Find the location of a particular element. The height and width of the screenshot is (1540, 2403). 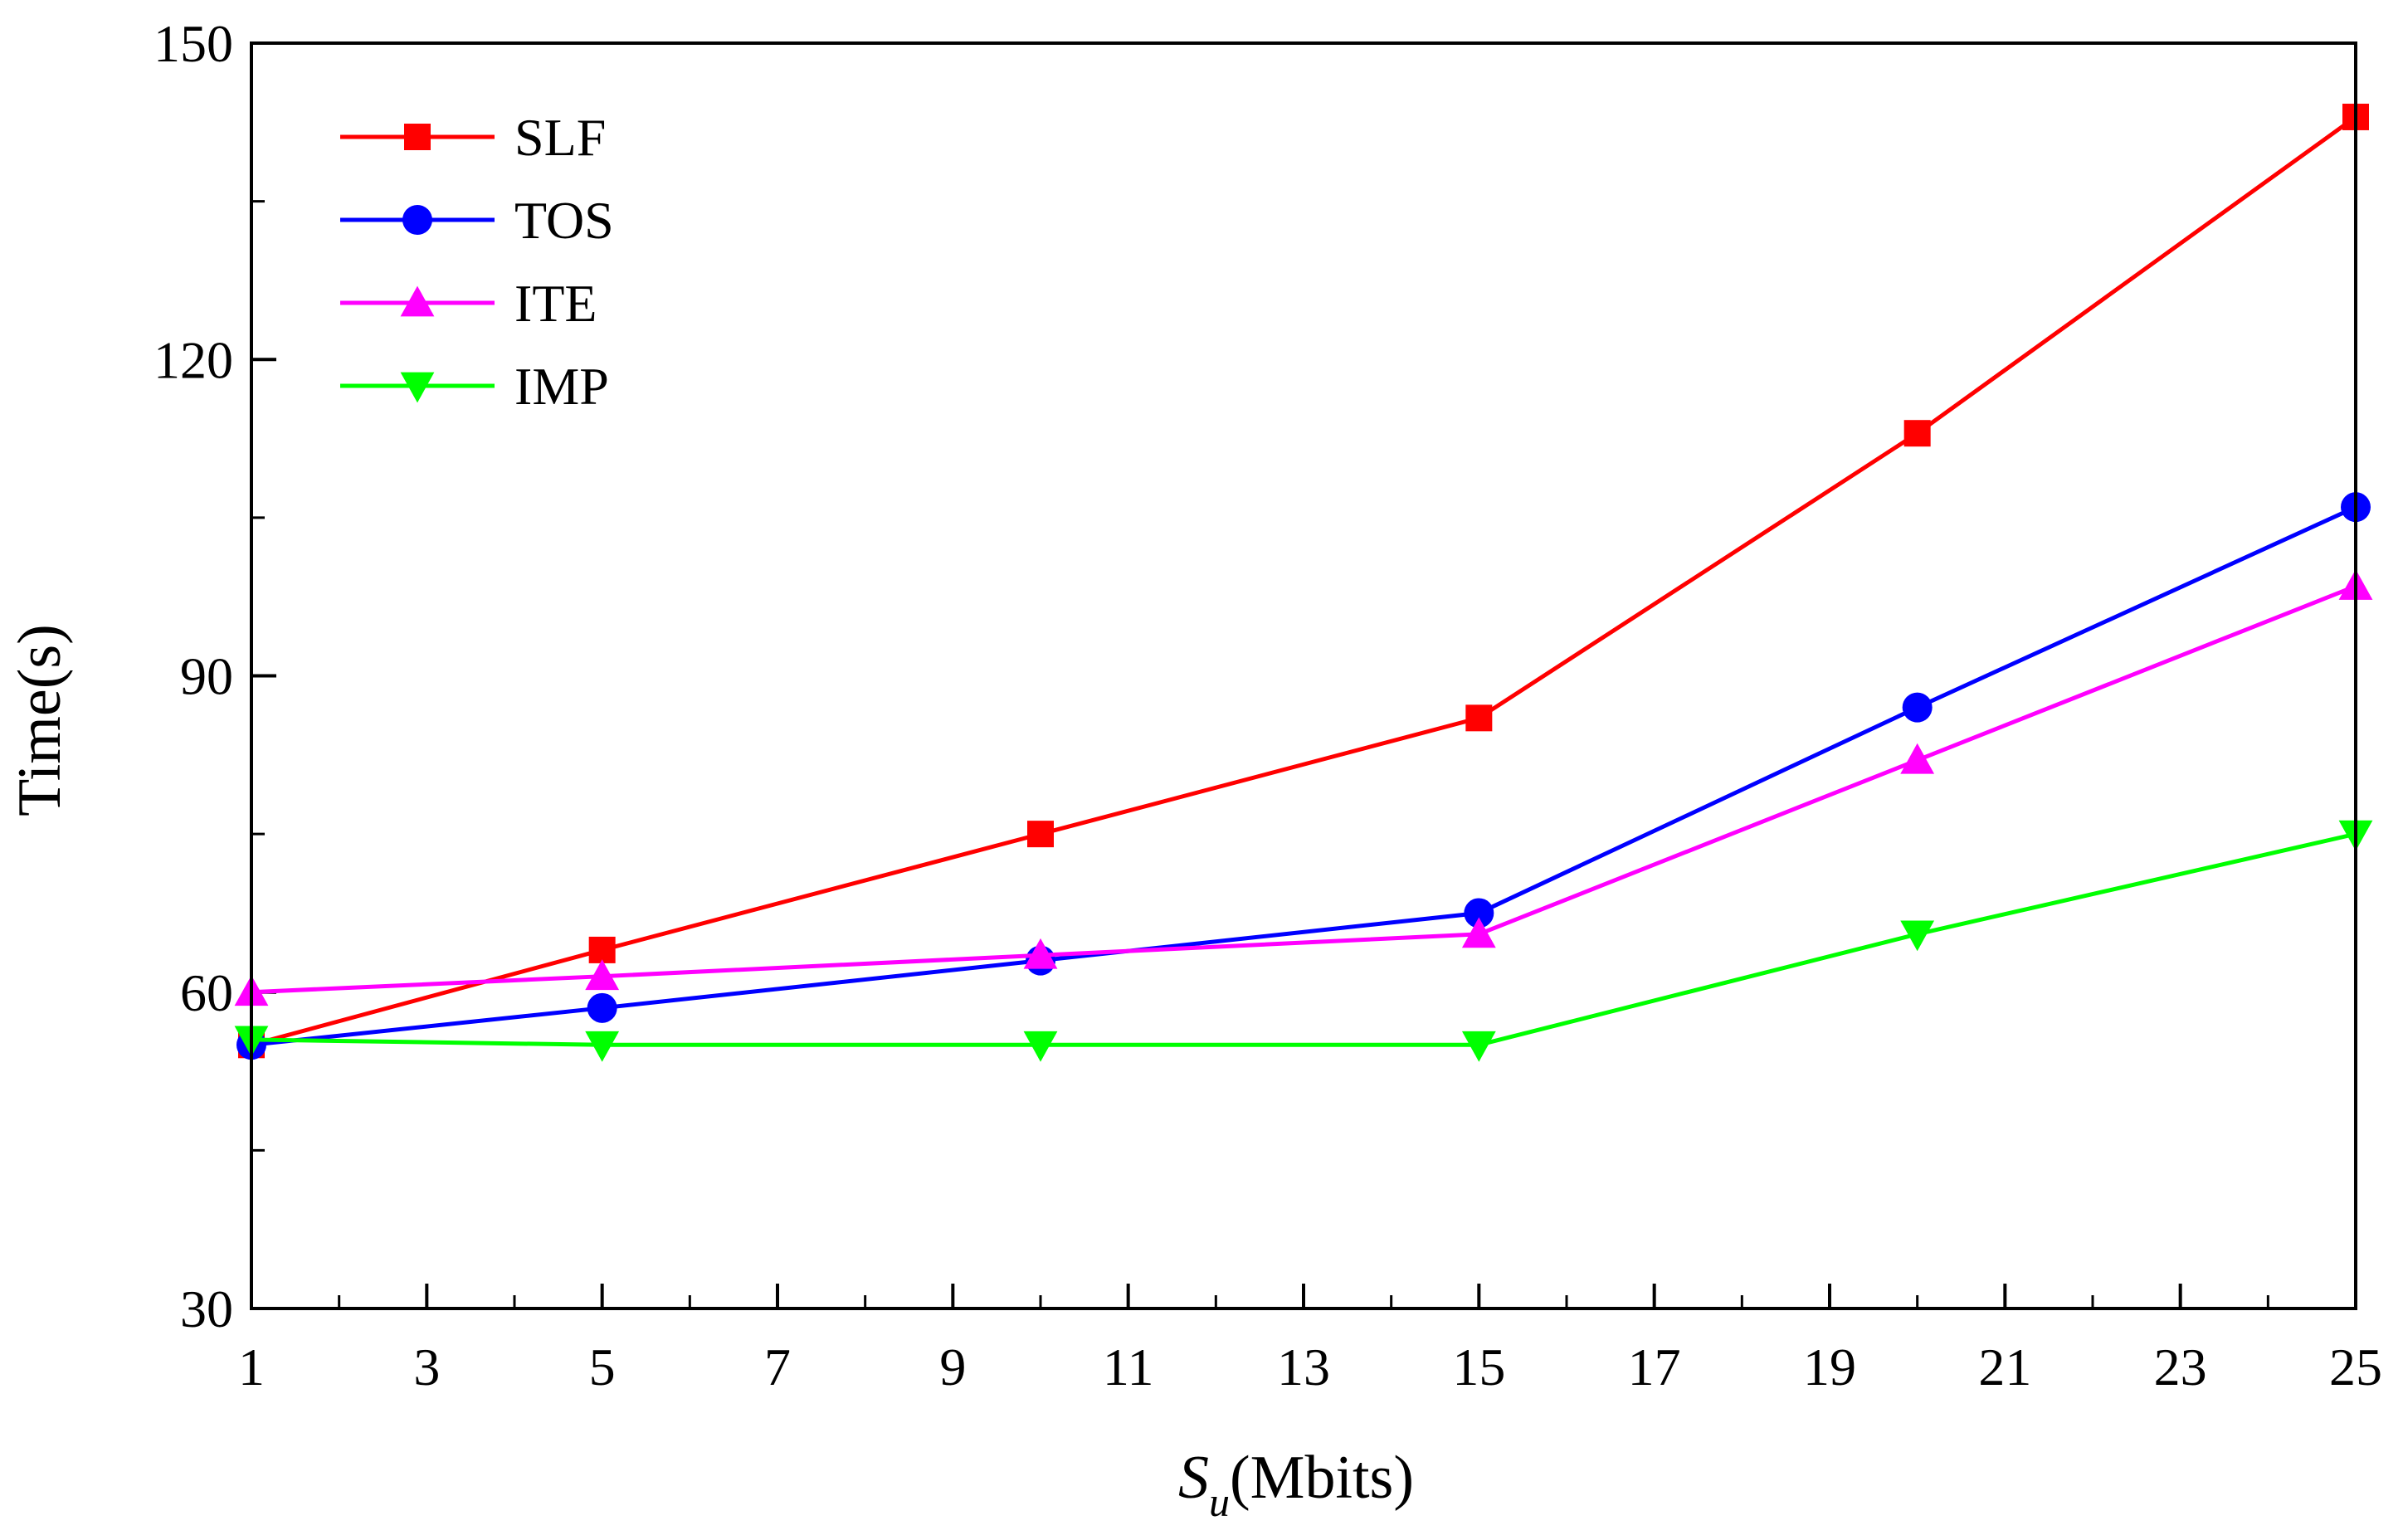

legend-marker-tos is located at coordinates (417, 220).